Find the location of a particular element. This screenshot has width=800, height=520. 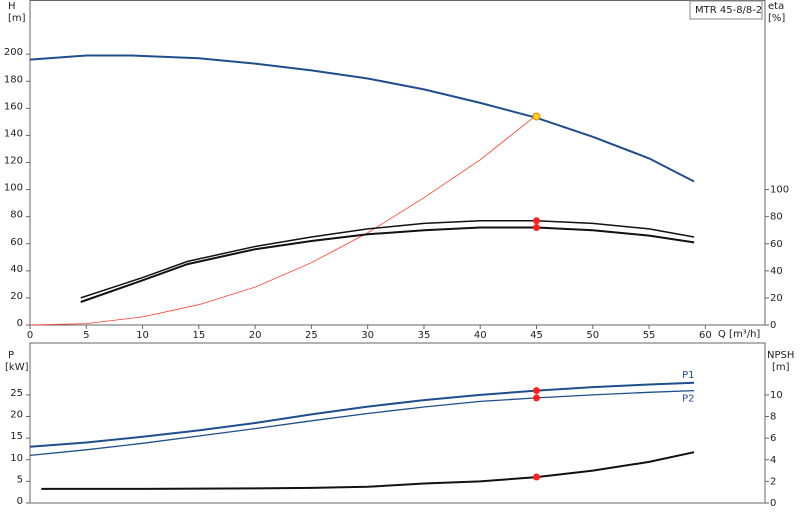

x-tick-label: 0 is located at coordinates (30, 335).